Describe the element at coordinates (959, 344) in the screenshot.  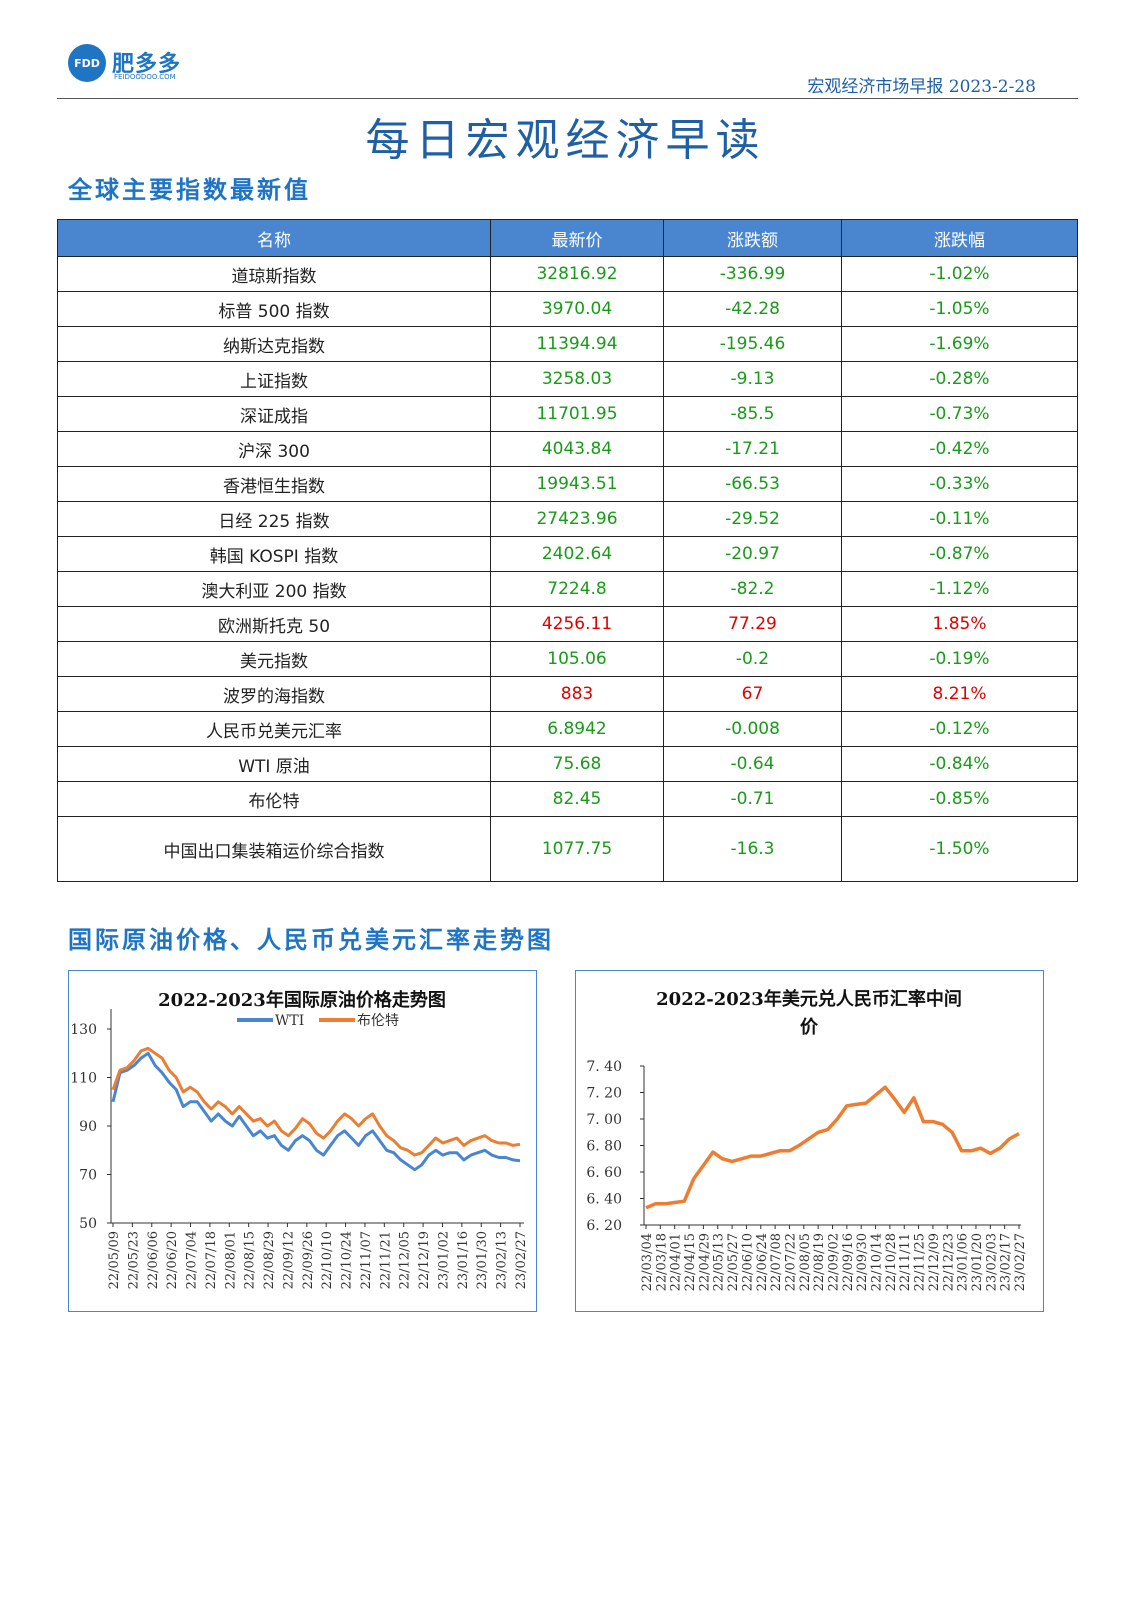
I see `cell-pct: -1.69%` at that location.